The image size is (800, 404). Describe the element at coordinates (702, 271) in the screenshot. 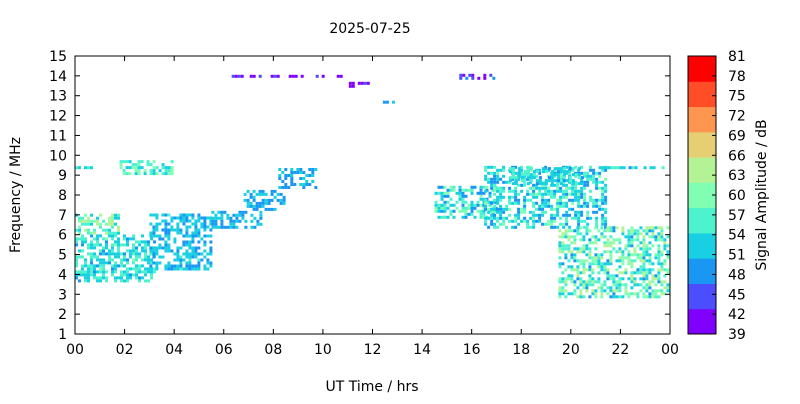

I see `colorbar-band` at that location.